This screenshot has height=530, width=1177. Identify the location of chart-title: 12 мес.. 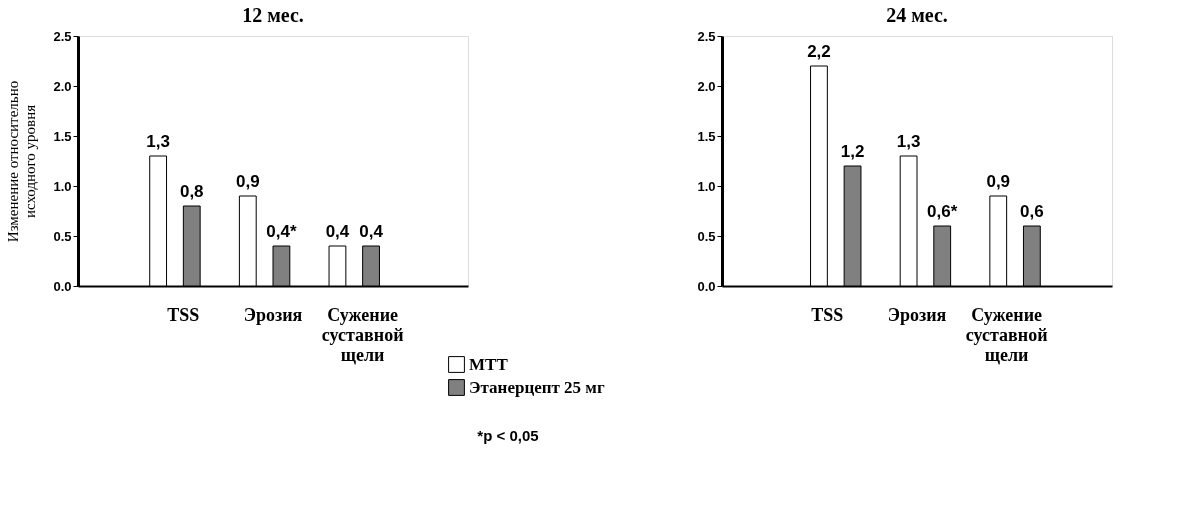
(273, 15).